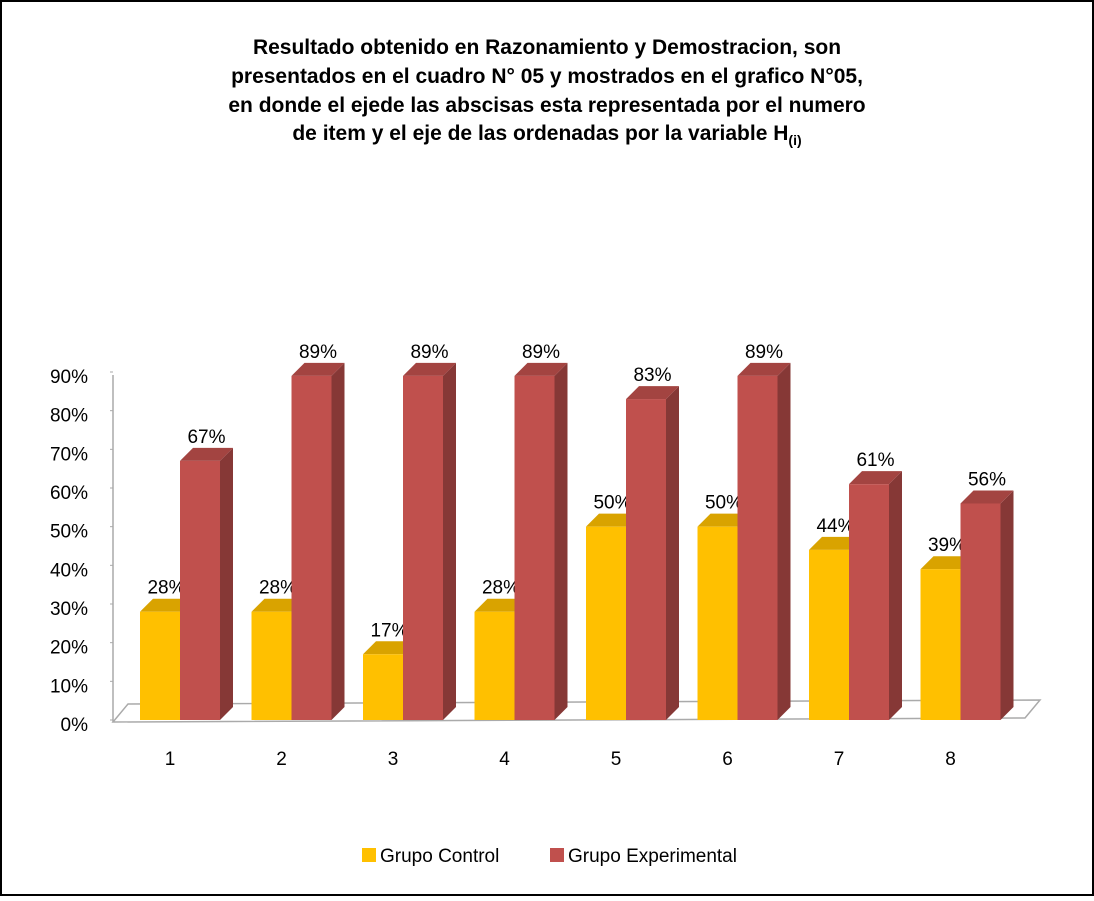 The height and width of the screenshot is (901, 1094). What do you see at coordinates (69, 570) in the screenshot?
I see `y-tick-label: 40%` at bounding box center [69, 570].